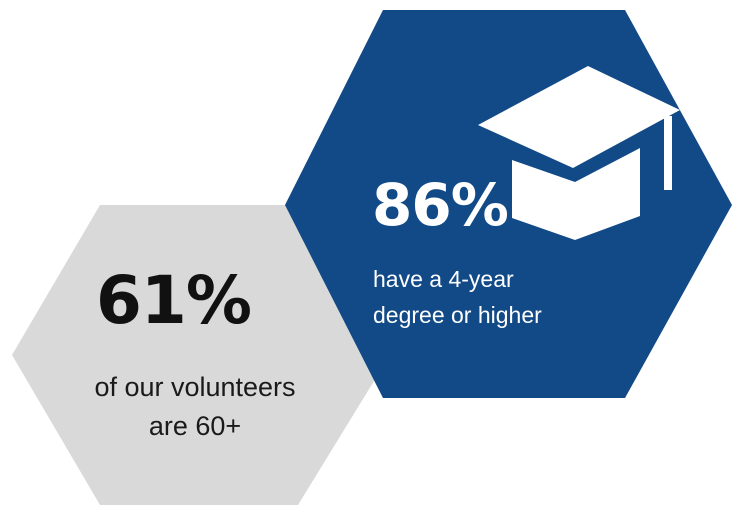 This screenshot has height=508, width=733. What do you see at coordinates (457, 314) in the screenshot?
I see `stat-description-line: degree or higher` at bounding box center [457, 314].